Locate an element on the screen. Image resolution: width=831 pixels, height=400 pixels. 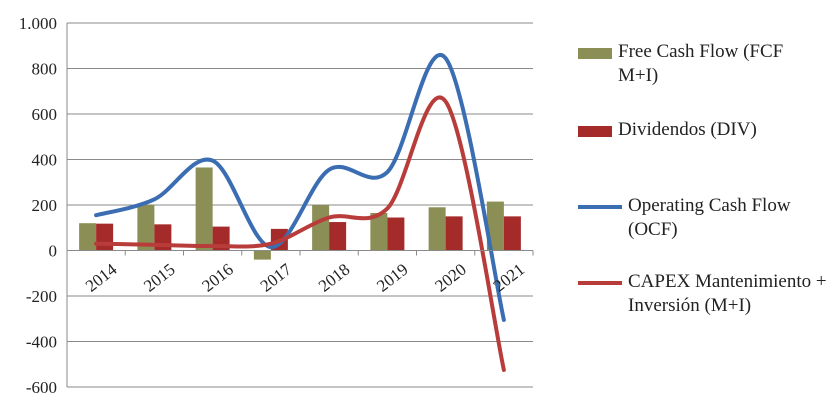
legend-item-ocf: Operating Cash Flow (OCF) is located at coordinates (703, 218).